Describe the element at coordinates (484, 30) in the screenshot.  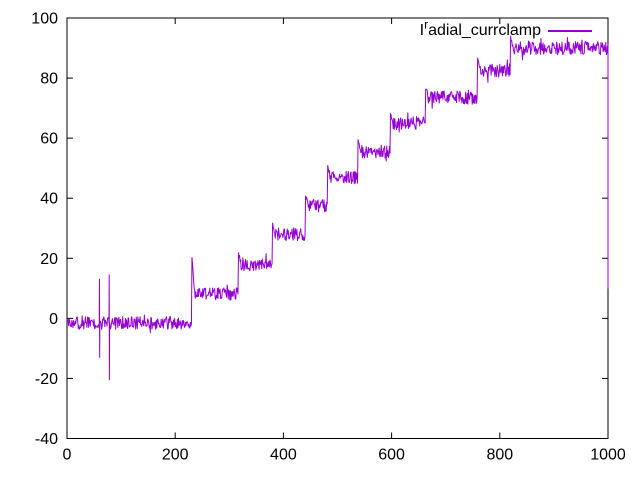
I see `legend-label-rest: adial_currclamp` at that location.